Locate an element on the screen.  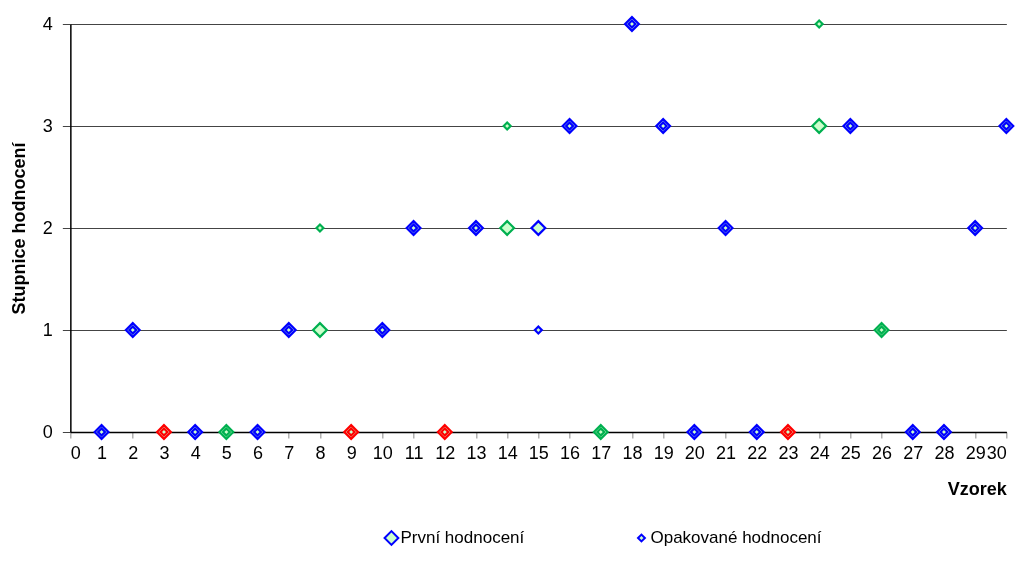
x-tick-label: 23 is located at coordinates (788, 452).